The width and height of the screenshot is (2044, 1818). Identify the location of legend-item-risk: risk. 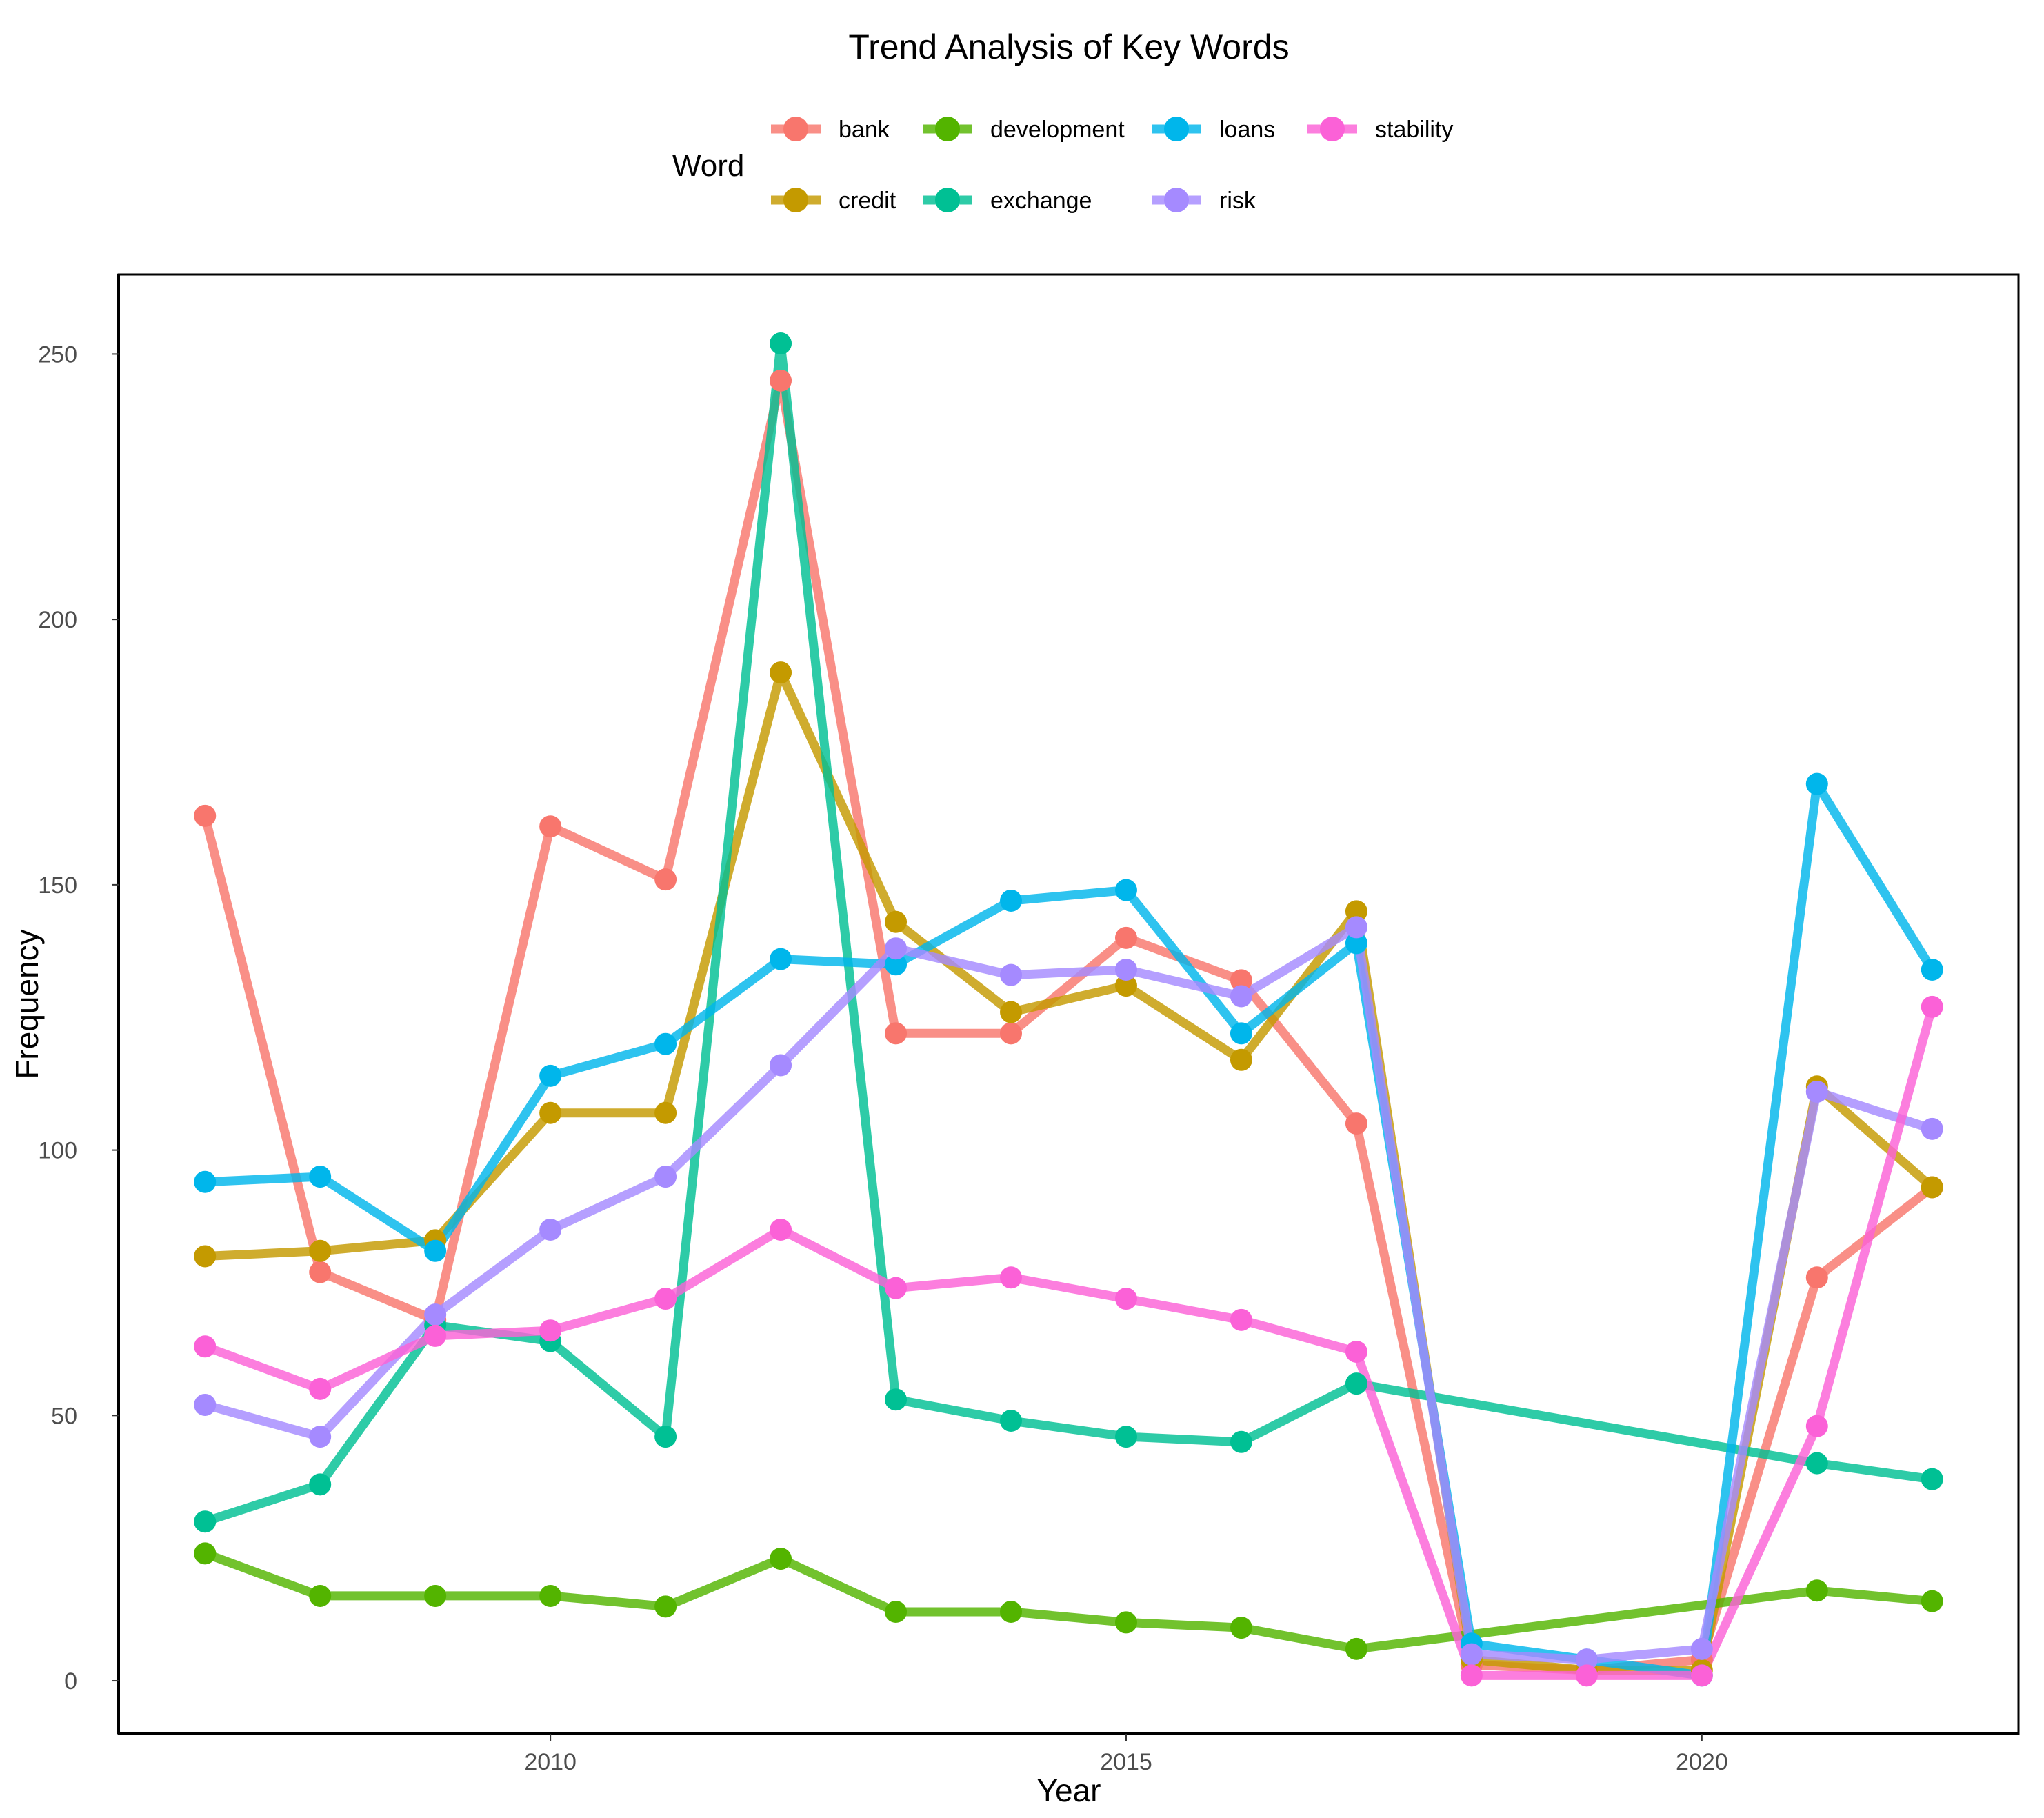
(1204, 201).